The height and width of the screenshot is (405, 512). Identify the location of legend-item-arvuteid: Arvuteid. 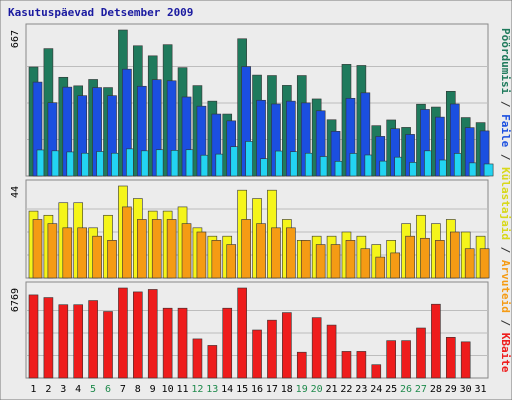
(505, 286).